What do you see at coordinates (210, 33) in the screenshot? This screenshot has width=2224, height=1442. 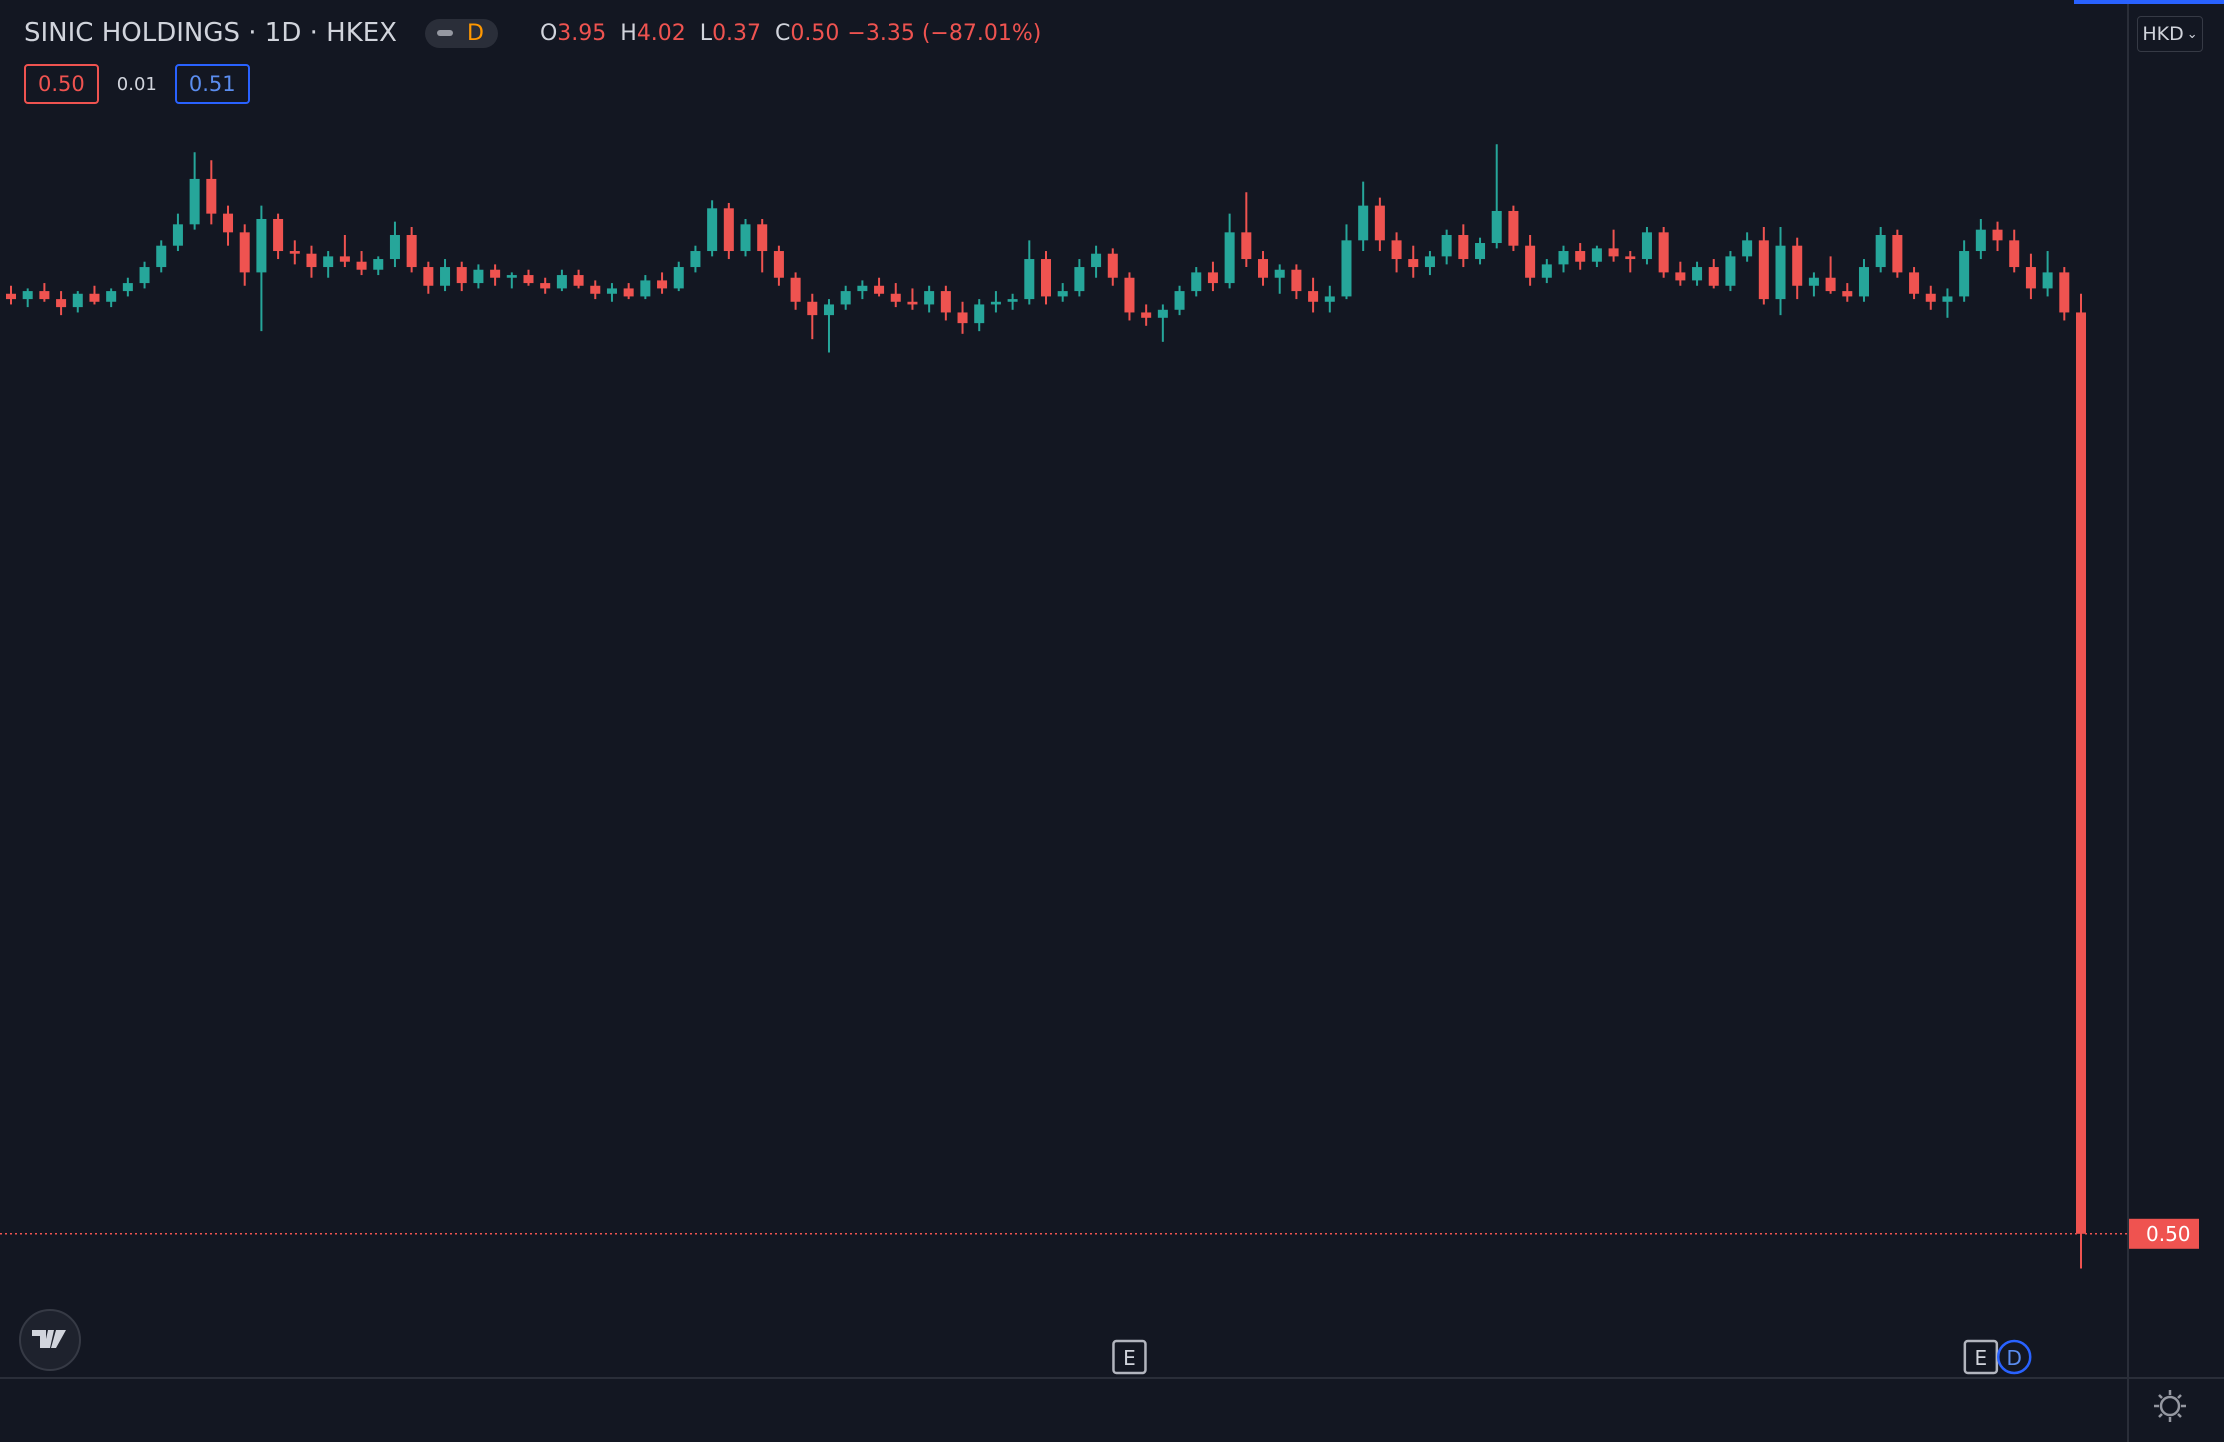 I see `symbol: SINIC HOLDINGS · 1D · HKEX` at bounding box center [210, 33].